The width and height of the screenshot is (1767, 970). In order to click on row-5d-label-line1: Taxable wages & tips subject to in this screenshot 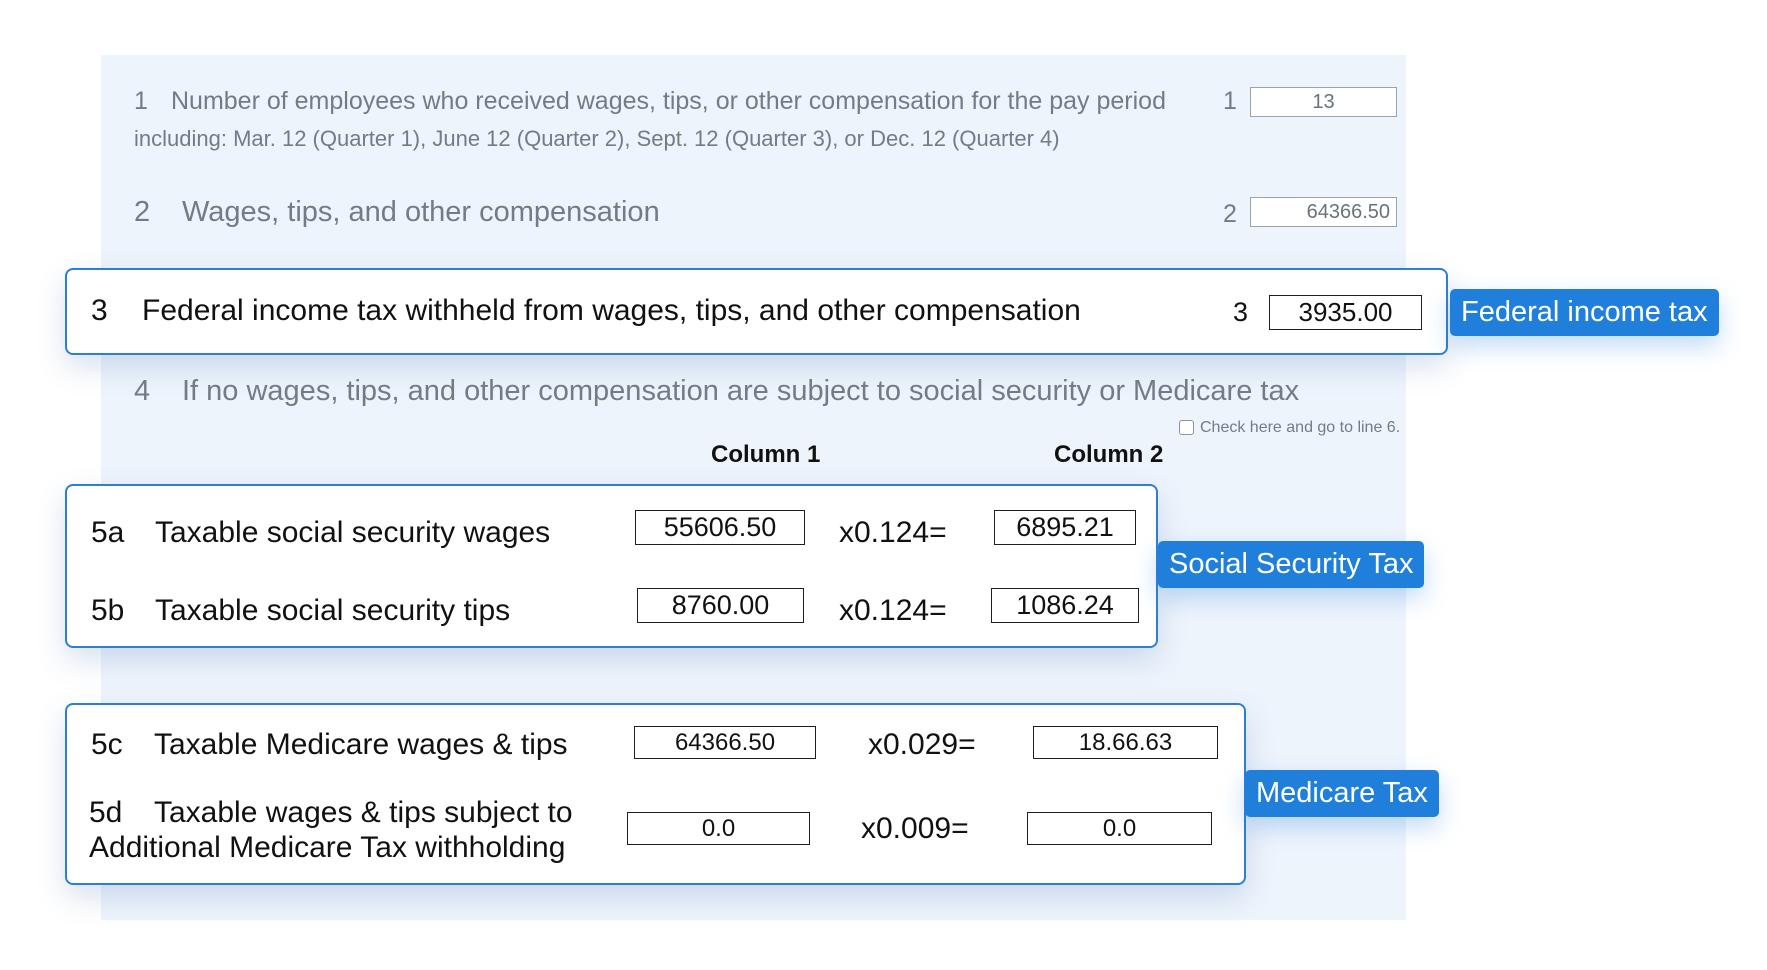, I will do `click(363, 812)`.